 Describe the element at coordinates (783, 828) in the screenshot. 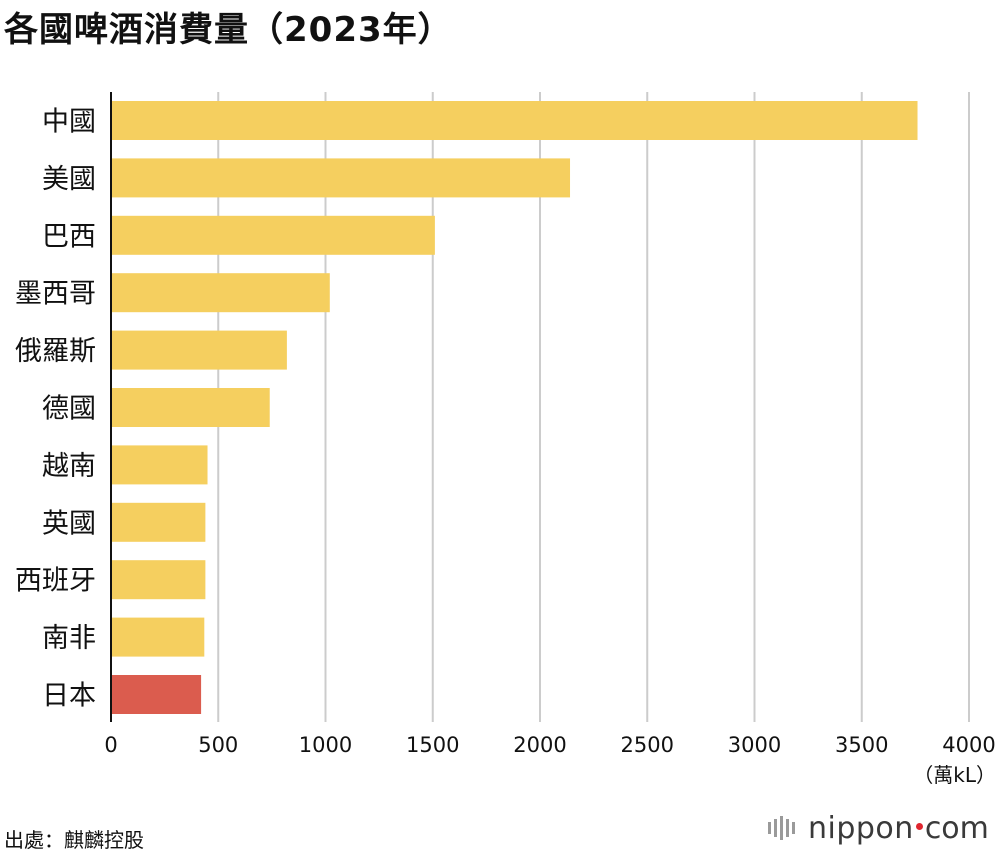

I see `logo-bars-icon` at that location.